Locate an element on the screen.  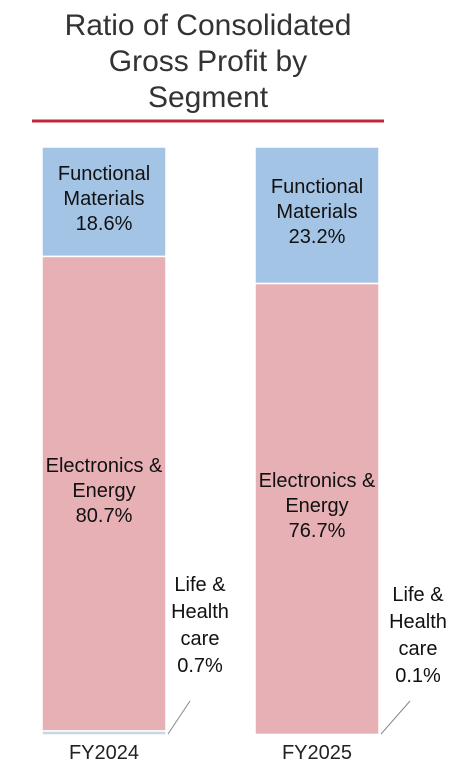
data-label: Life & Health care 0.7% is located at coordinates (200, 626).